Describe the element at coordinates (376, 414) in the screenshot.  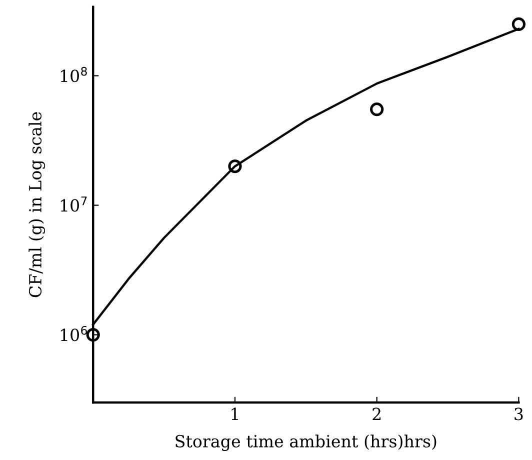
I see `x-tick-label: 2` at that location.